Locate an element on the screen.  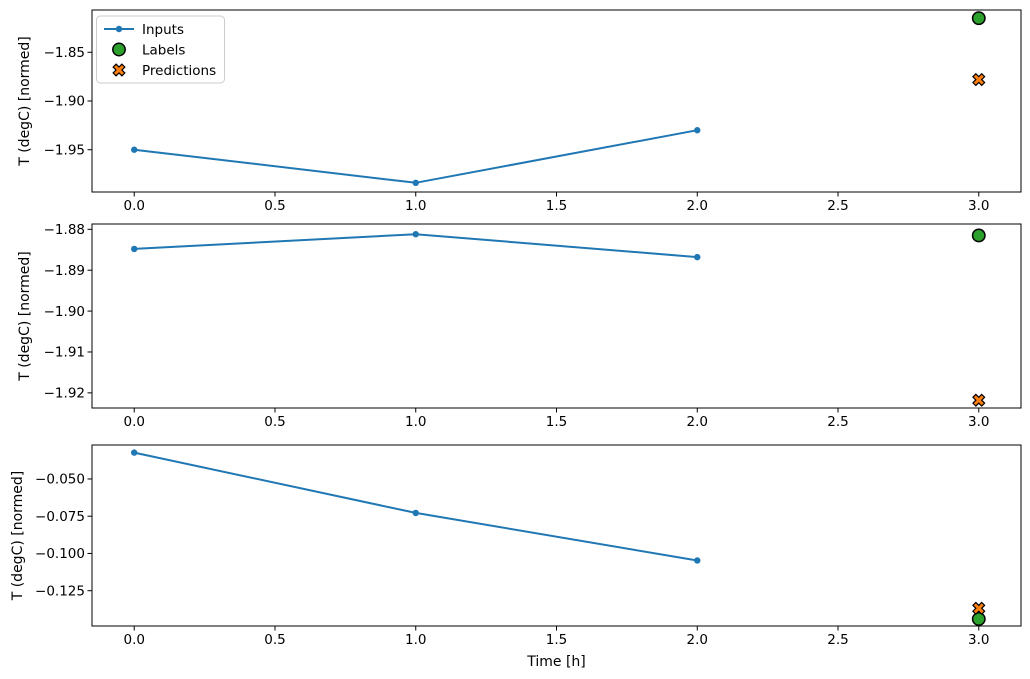
legend-label: Predictions is located at coordinates (179, 71).